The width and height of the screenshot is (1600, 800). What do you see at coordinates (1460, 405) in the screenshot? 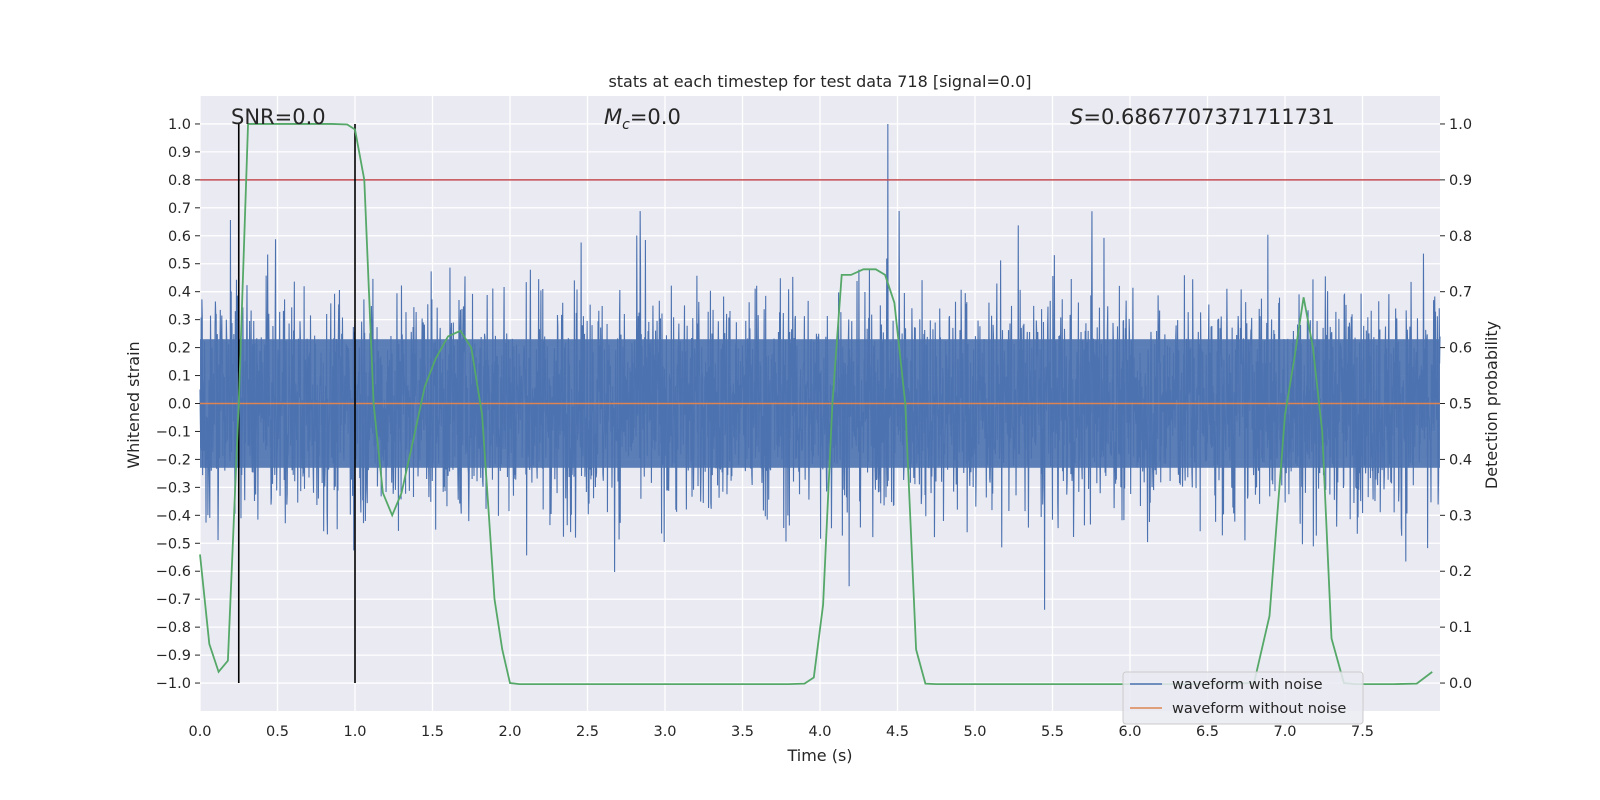
I see `y2-tick-label: 0.5` at bounding box center [1460, 405].